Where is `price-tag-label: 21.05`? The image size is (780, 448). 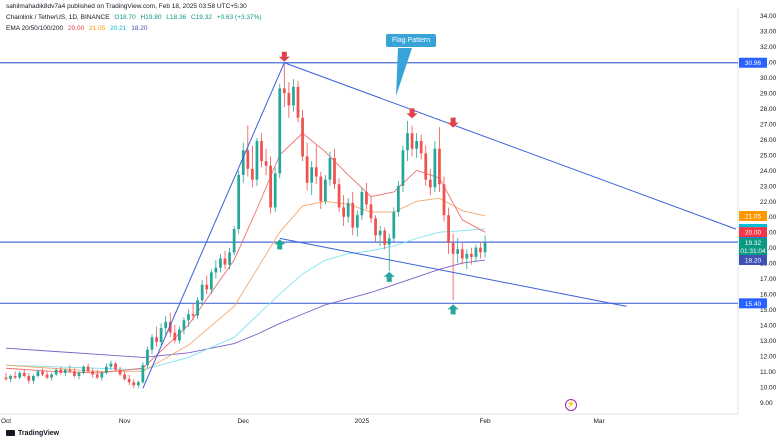 price-tag-label: 21.05 is located at coordinates (753, 216).